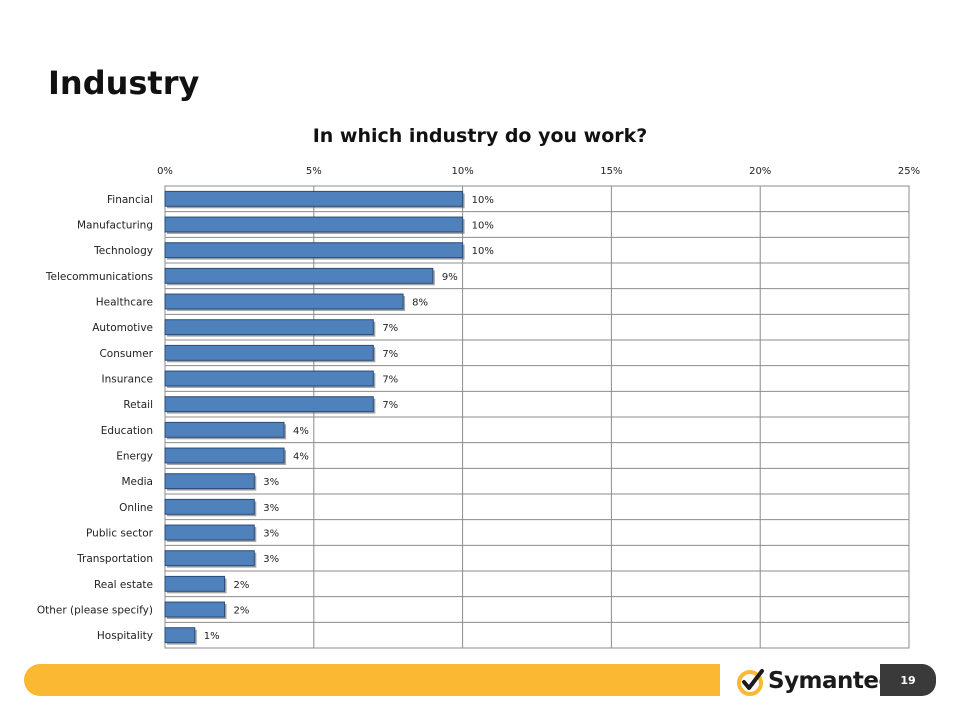 The height and width of the screenshot is (720, 960). I want to click on data-label: 9%, so click(450, 277).